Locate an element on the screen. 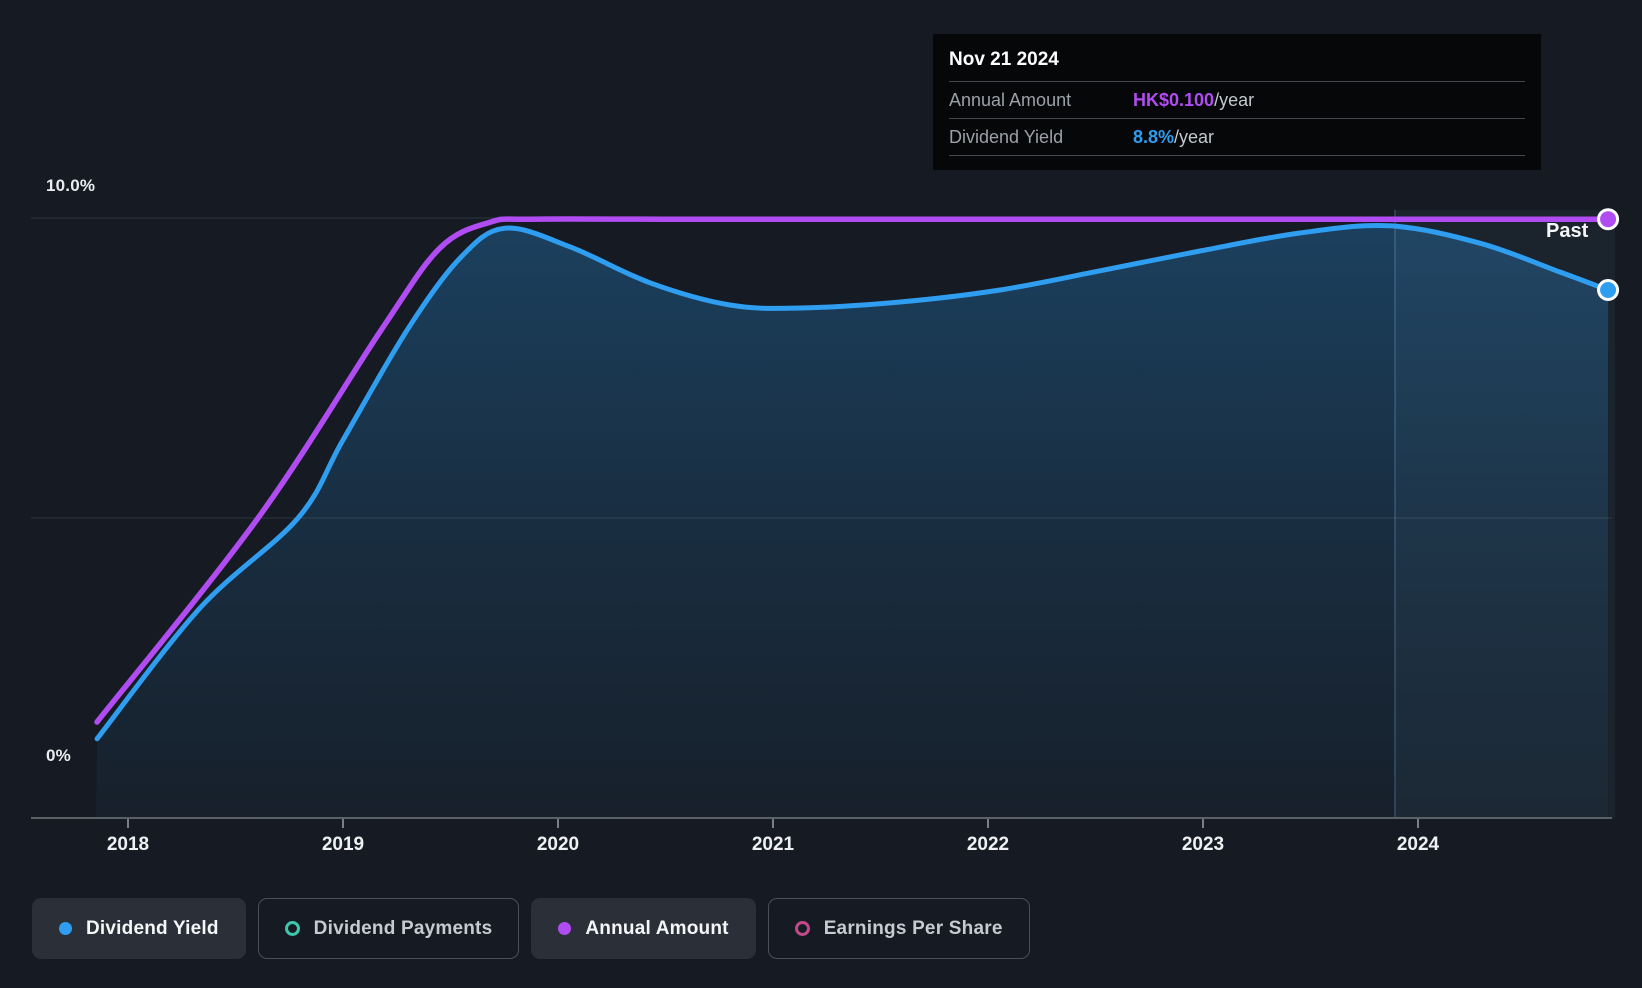  tooltip-row-dividend-yield: Dividend Yield 8.8%/year is located at coordinates (1237, 137).